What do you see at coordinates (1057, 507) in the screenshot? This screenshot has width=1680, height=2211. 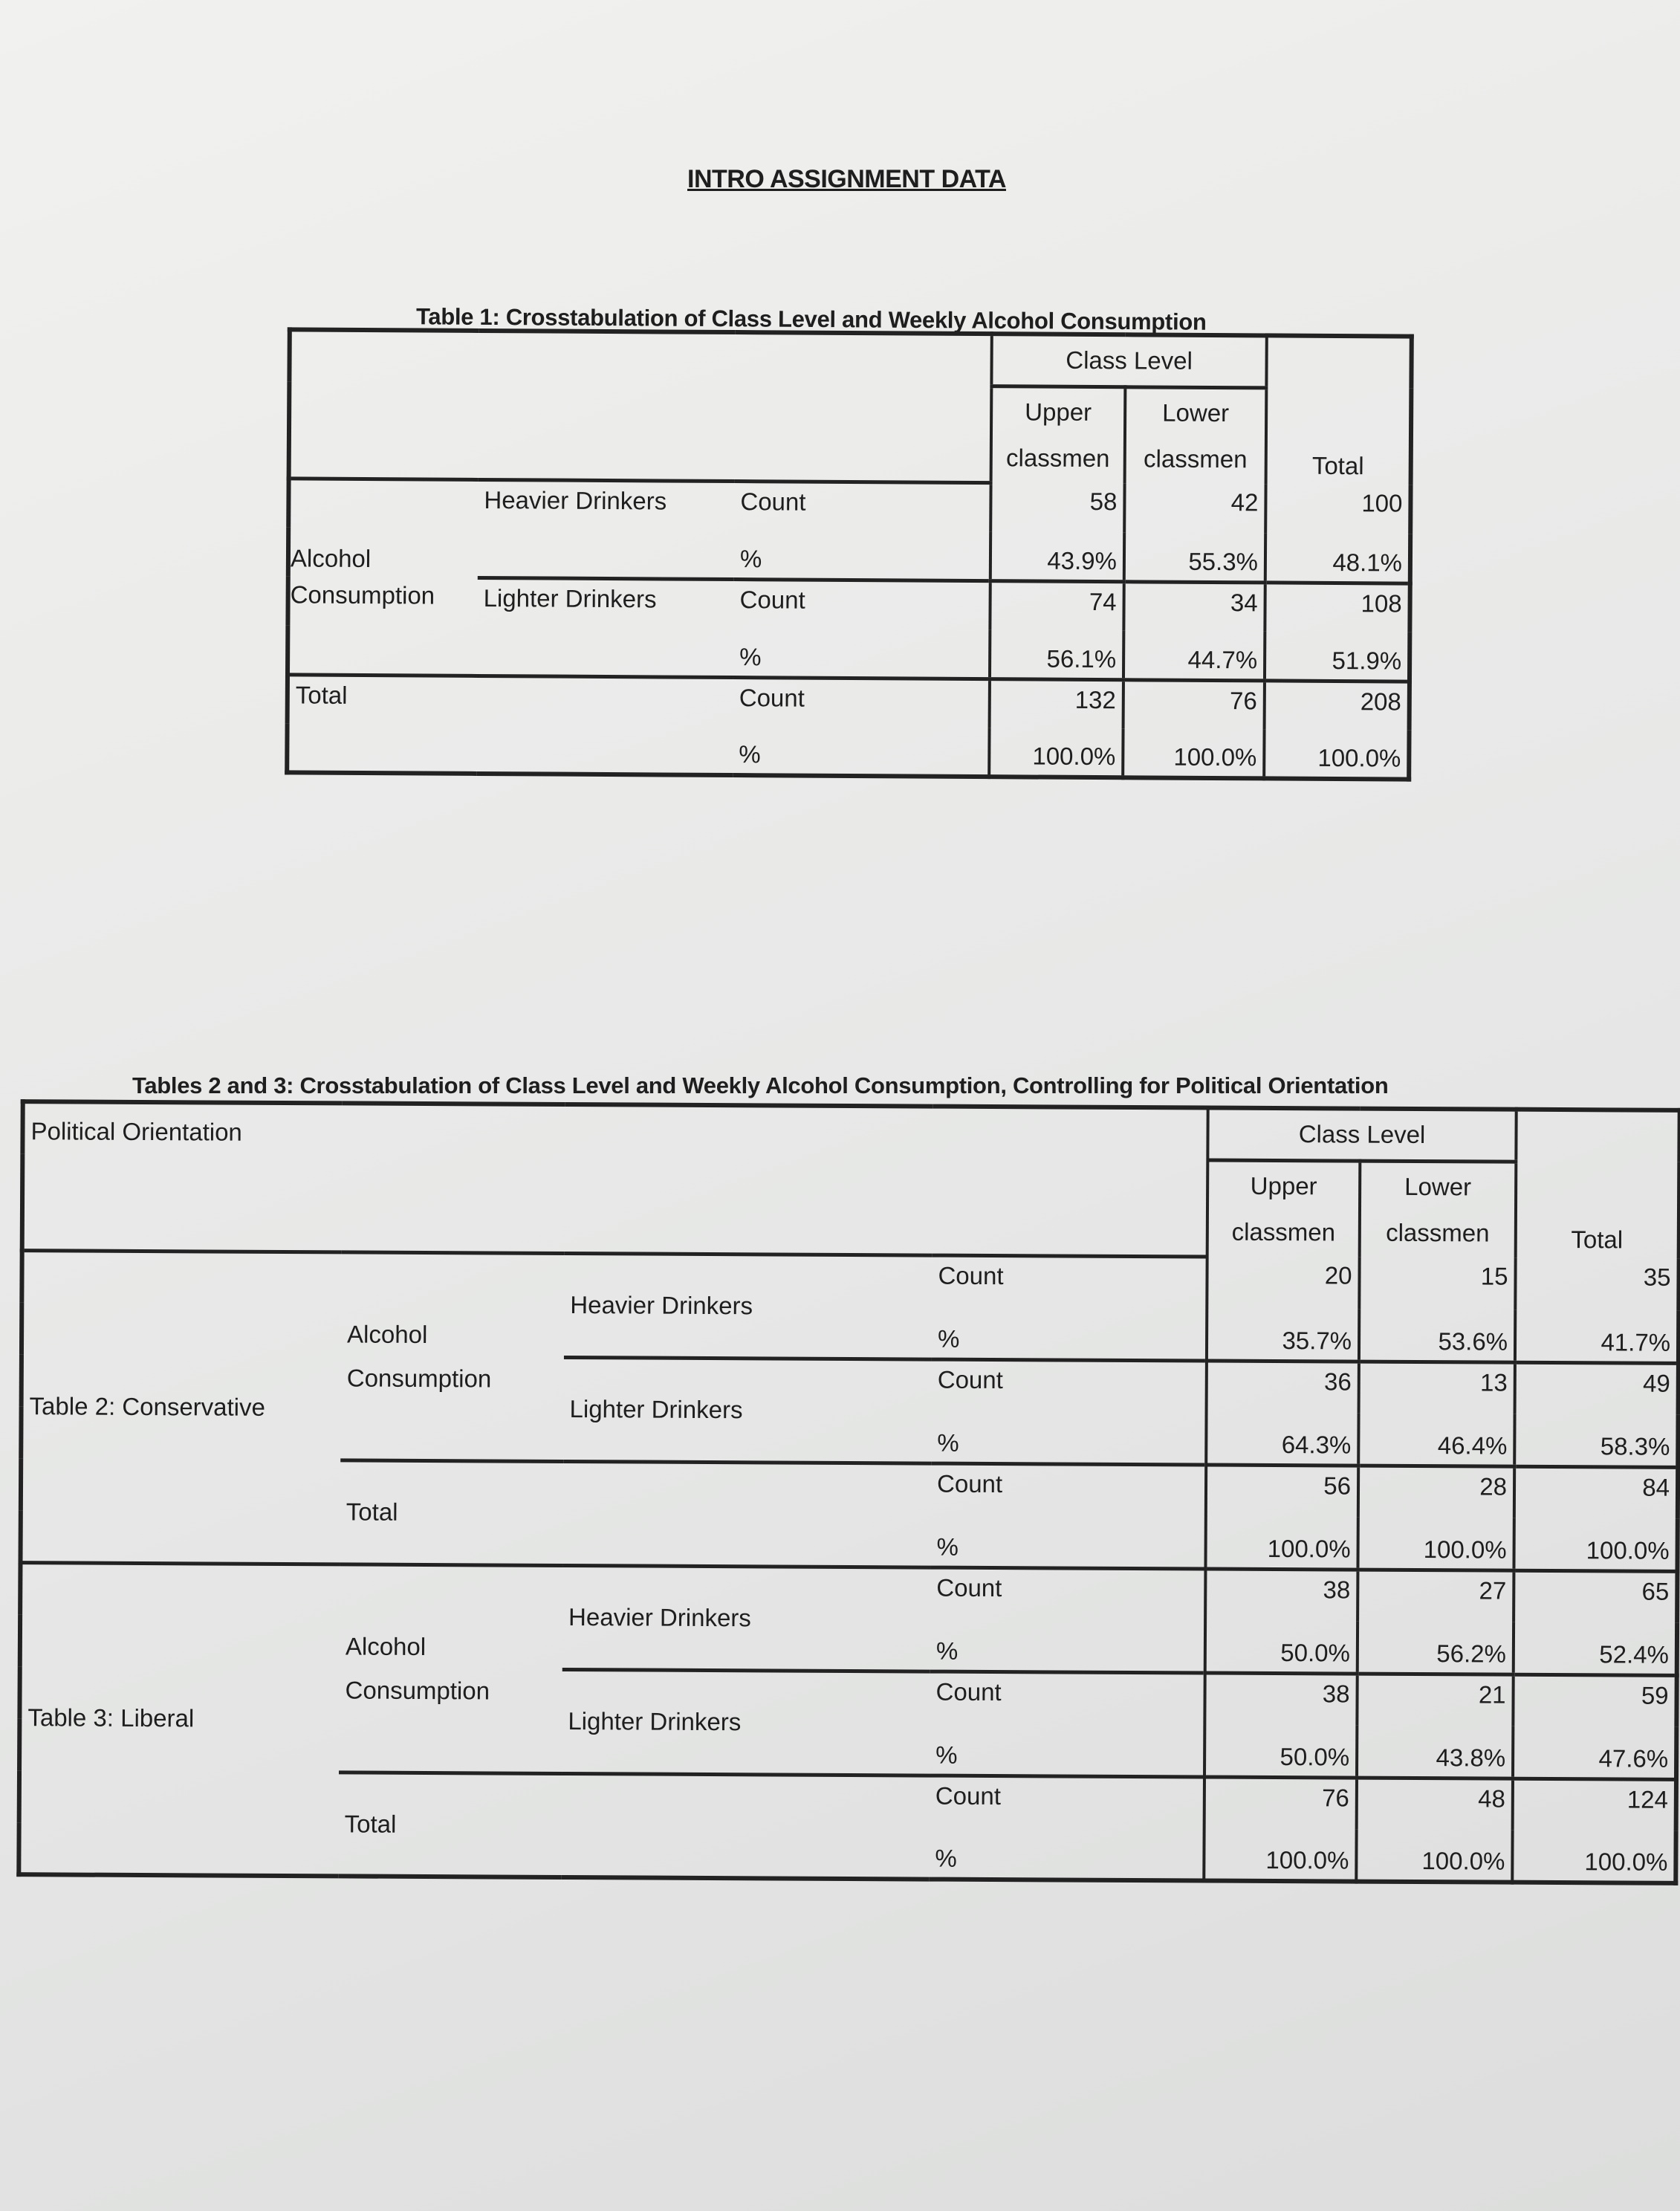 I see `count-cell: 58` at bounding box center [1057, 507].